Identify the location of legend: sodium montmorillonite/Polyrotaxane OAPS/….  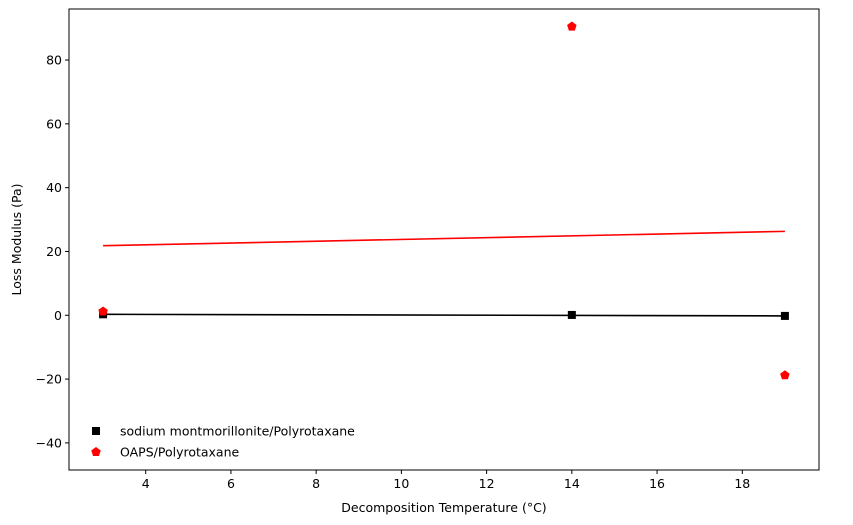
(223, 442).